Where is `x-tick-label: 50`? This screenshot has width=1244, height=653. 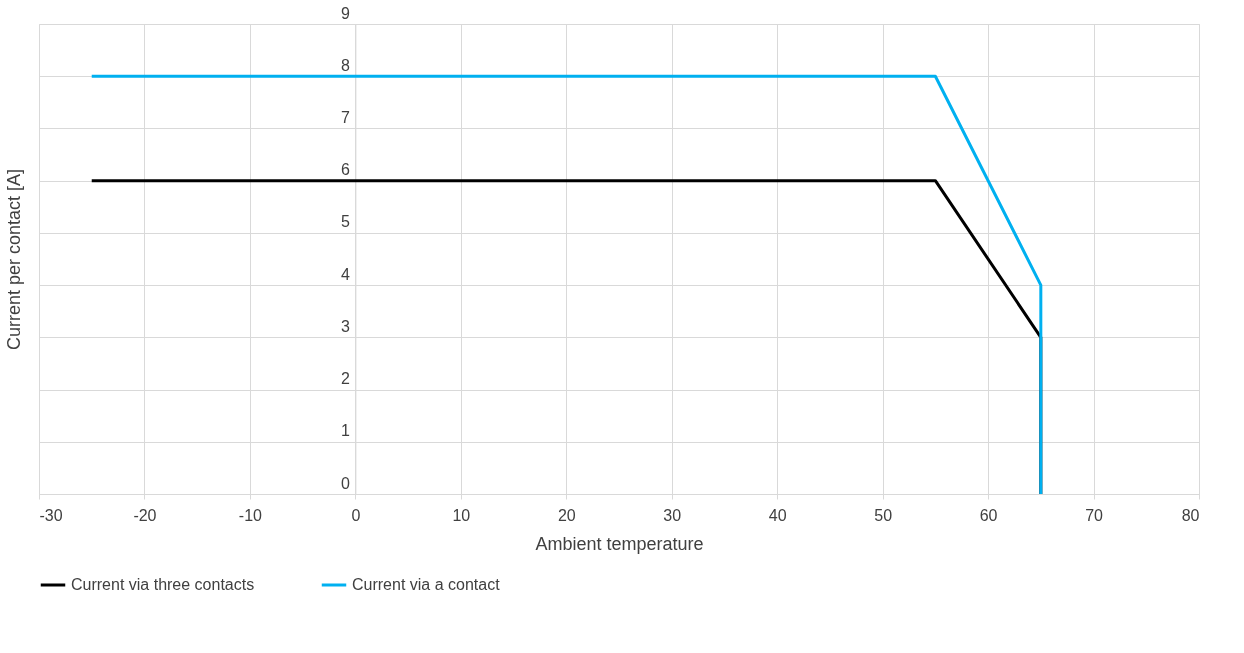 x-tick-label: 50 is located at coordinates (883, 515).